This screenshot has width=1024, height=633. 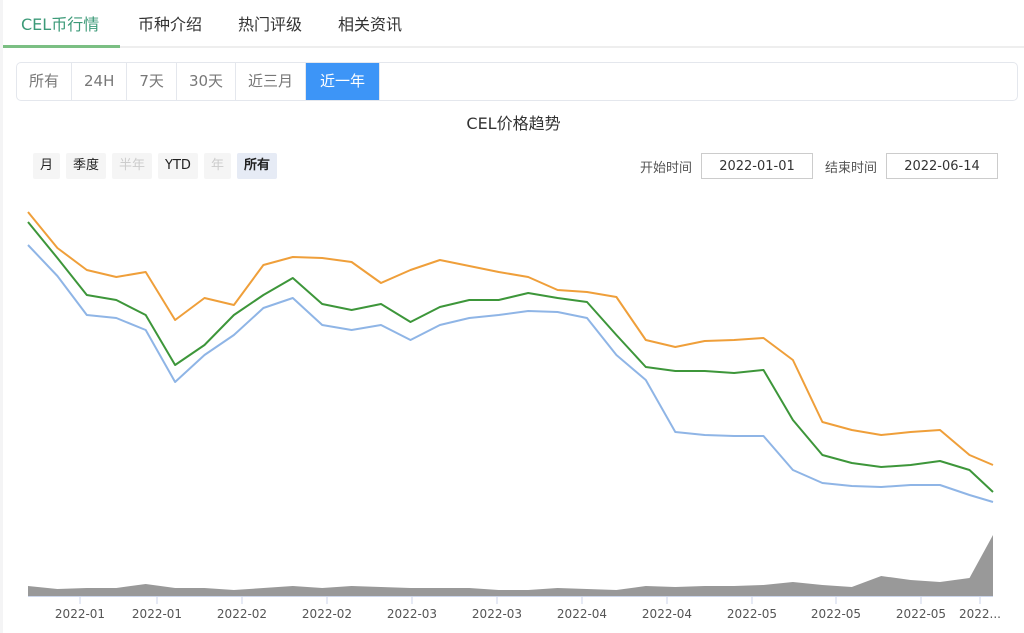 What do you see at coordinates (665, 168) in the screenshot?
I see `start-label: 开始时间` at bounding box center [665, 168].